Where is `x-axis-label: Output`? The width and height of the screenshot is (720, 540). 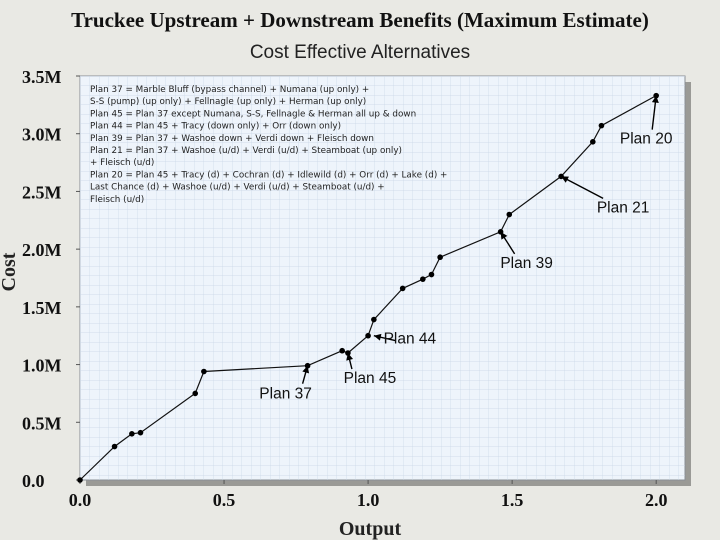 x-axis-label: Output is located at coordinates (370, 529).